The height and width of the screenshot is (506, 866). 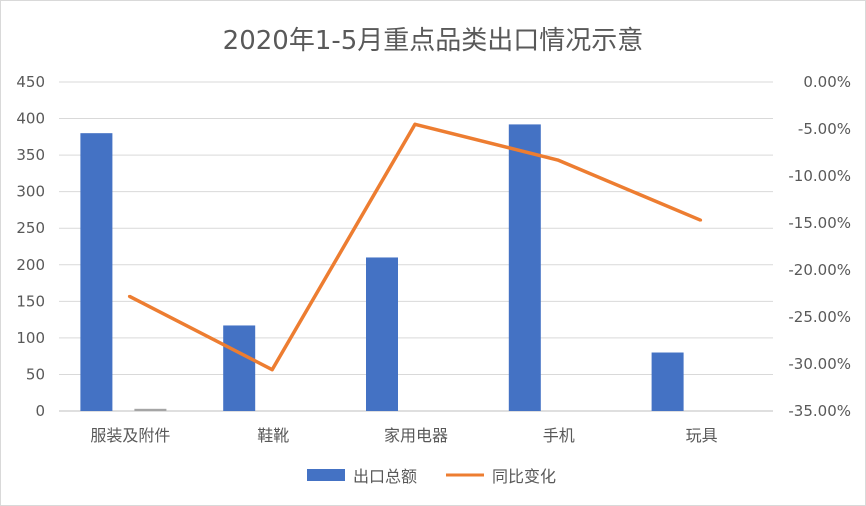 I want to click on category-label: 服装及附件, so click(x=130, y=435).